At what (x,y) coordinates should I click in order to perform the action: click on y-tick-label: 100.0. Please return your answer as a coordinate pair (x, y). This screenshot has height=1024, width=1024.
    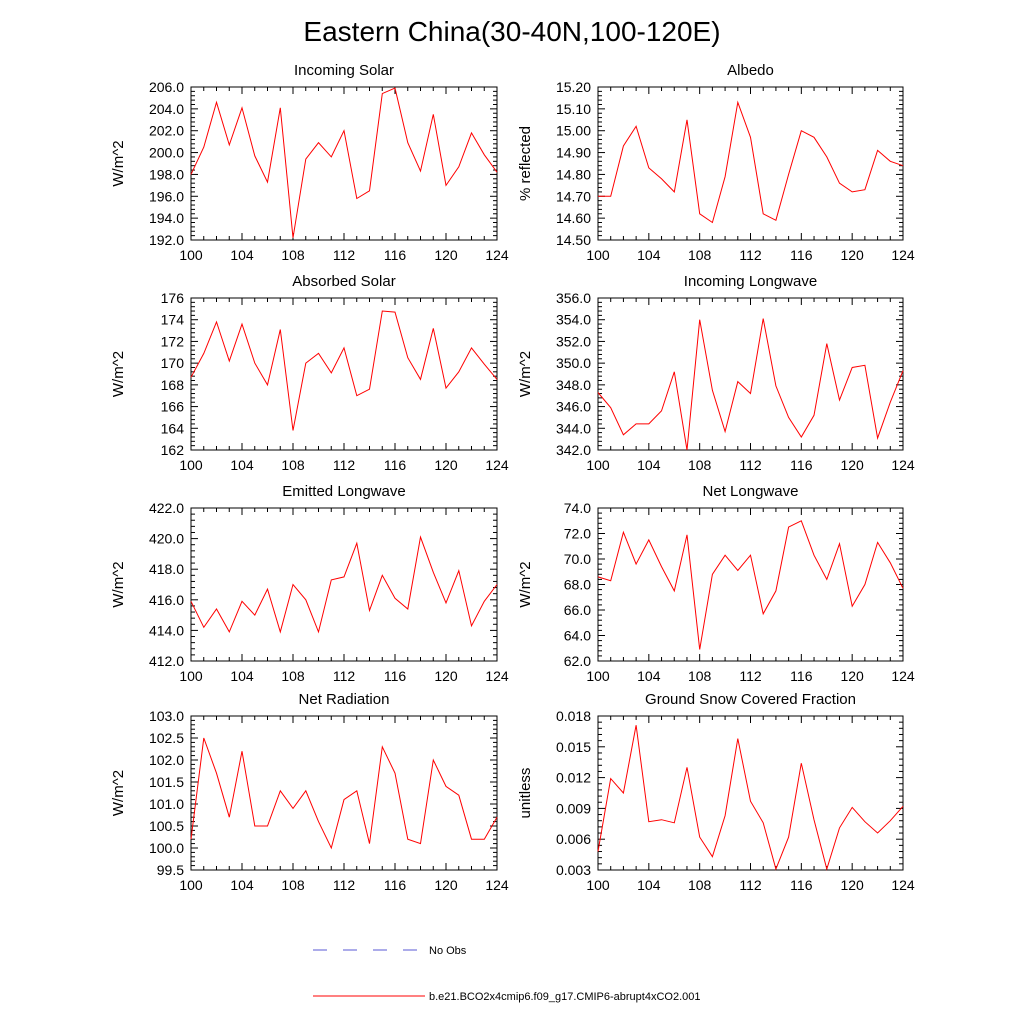
    Looking at the image, I should click on (166, 848).